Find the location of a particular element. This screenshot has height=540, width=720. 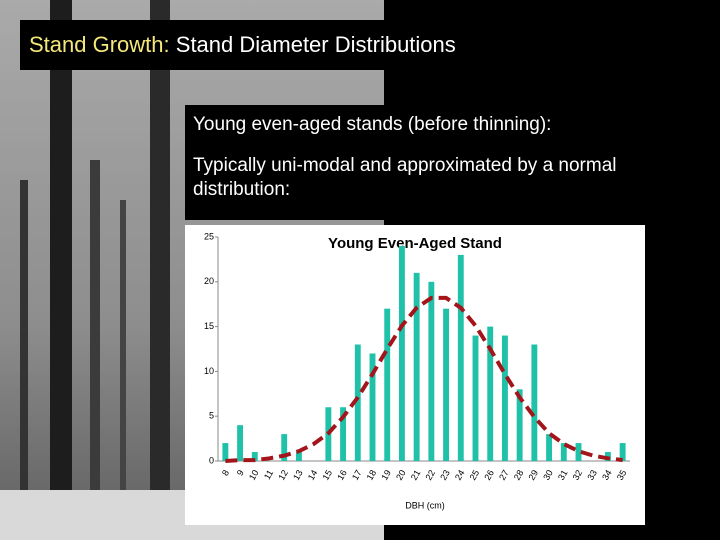

x-tick-label: 12 is located at coordinates (283, 475).